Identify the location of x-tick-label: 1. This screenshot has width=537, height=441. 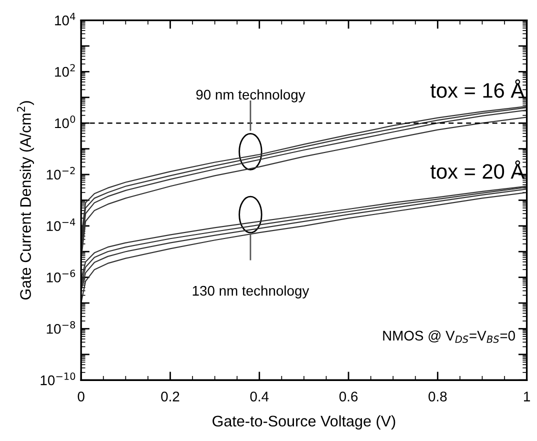
(527, 397).